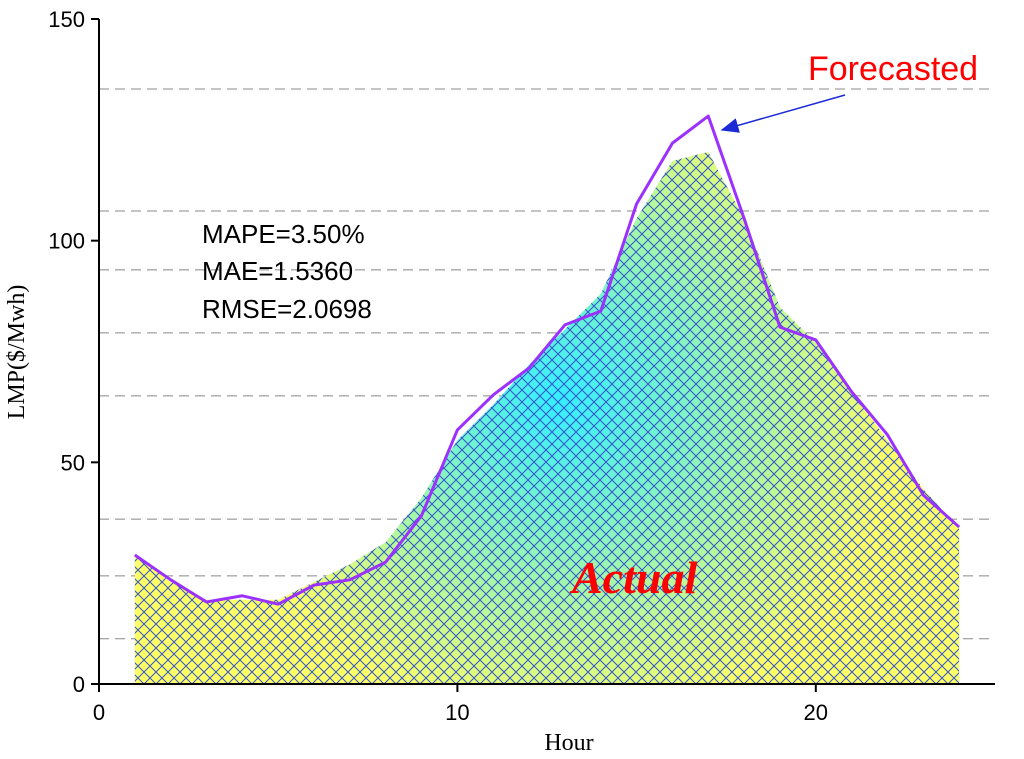 The width and height of the screenshot is (1024, 759). Describe the element at coordinates (66, 19) in the screenshot. I see `y-tick-label: 150` at that location.